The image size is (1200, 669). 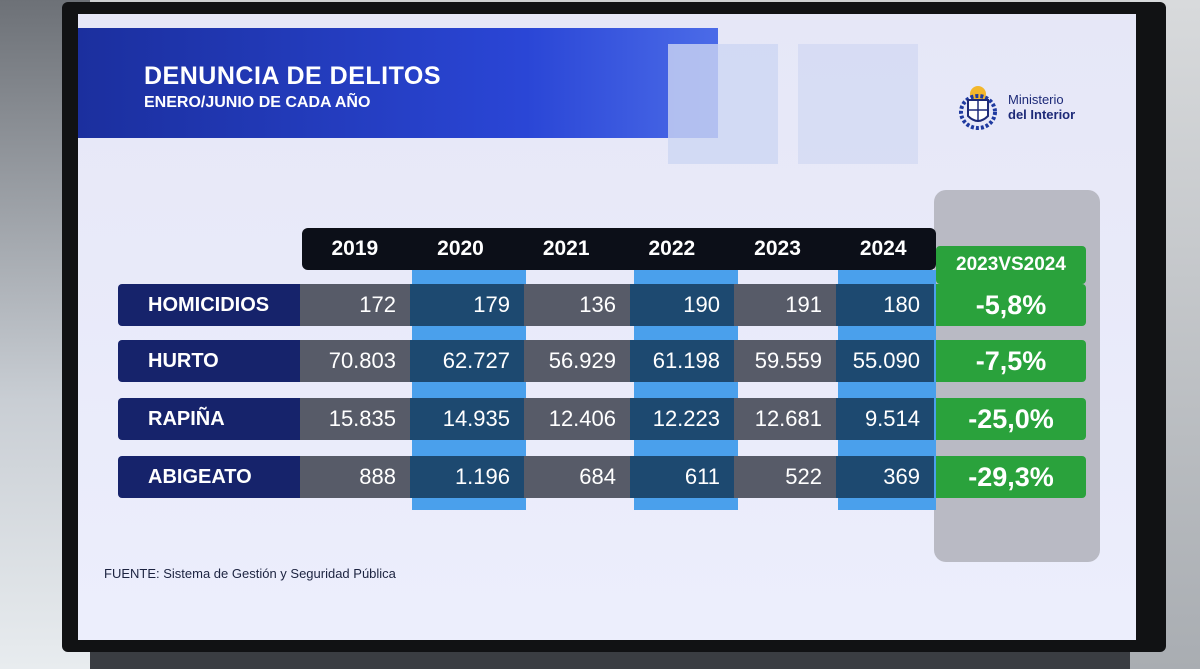 What do you see at coordinates (355, 361) in the screenshot?
I see `table-cell: 70.803` at bounding box center [355, 361].